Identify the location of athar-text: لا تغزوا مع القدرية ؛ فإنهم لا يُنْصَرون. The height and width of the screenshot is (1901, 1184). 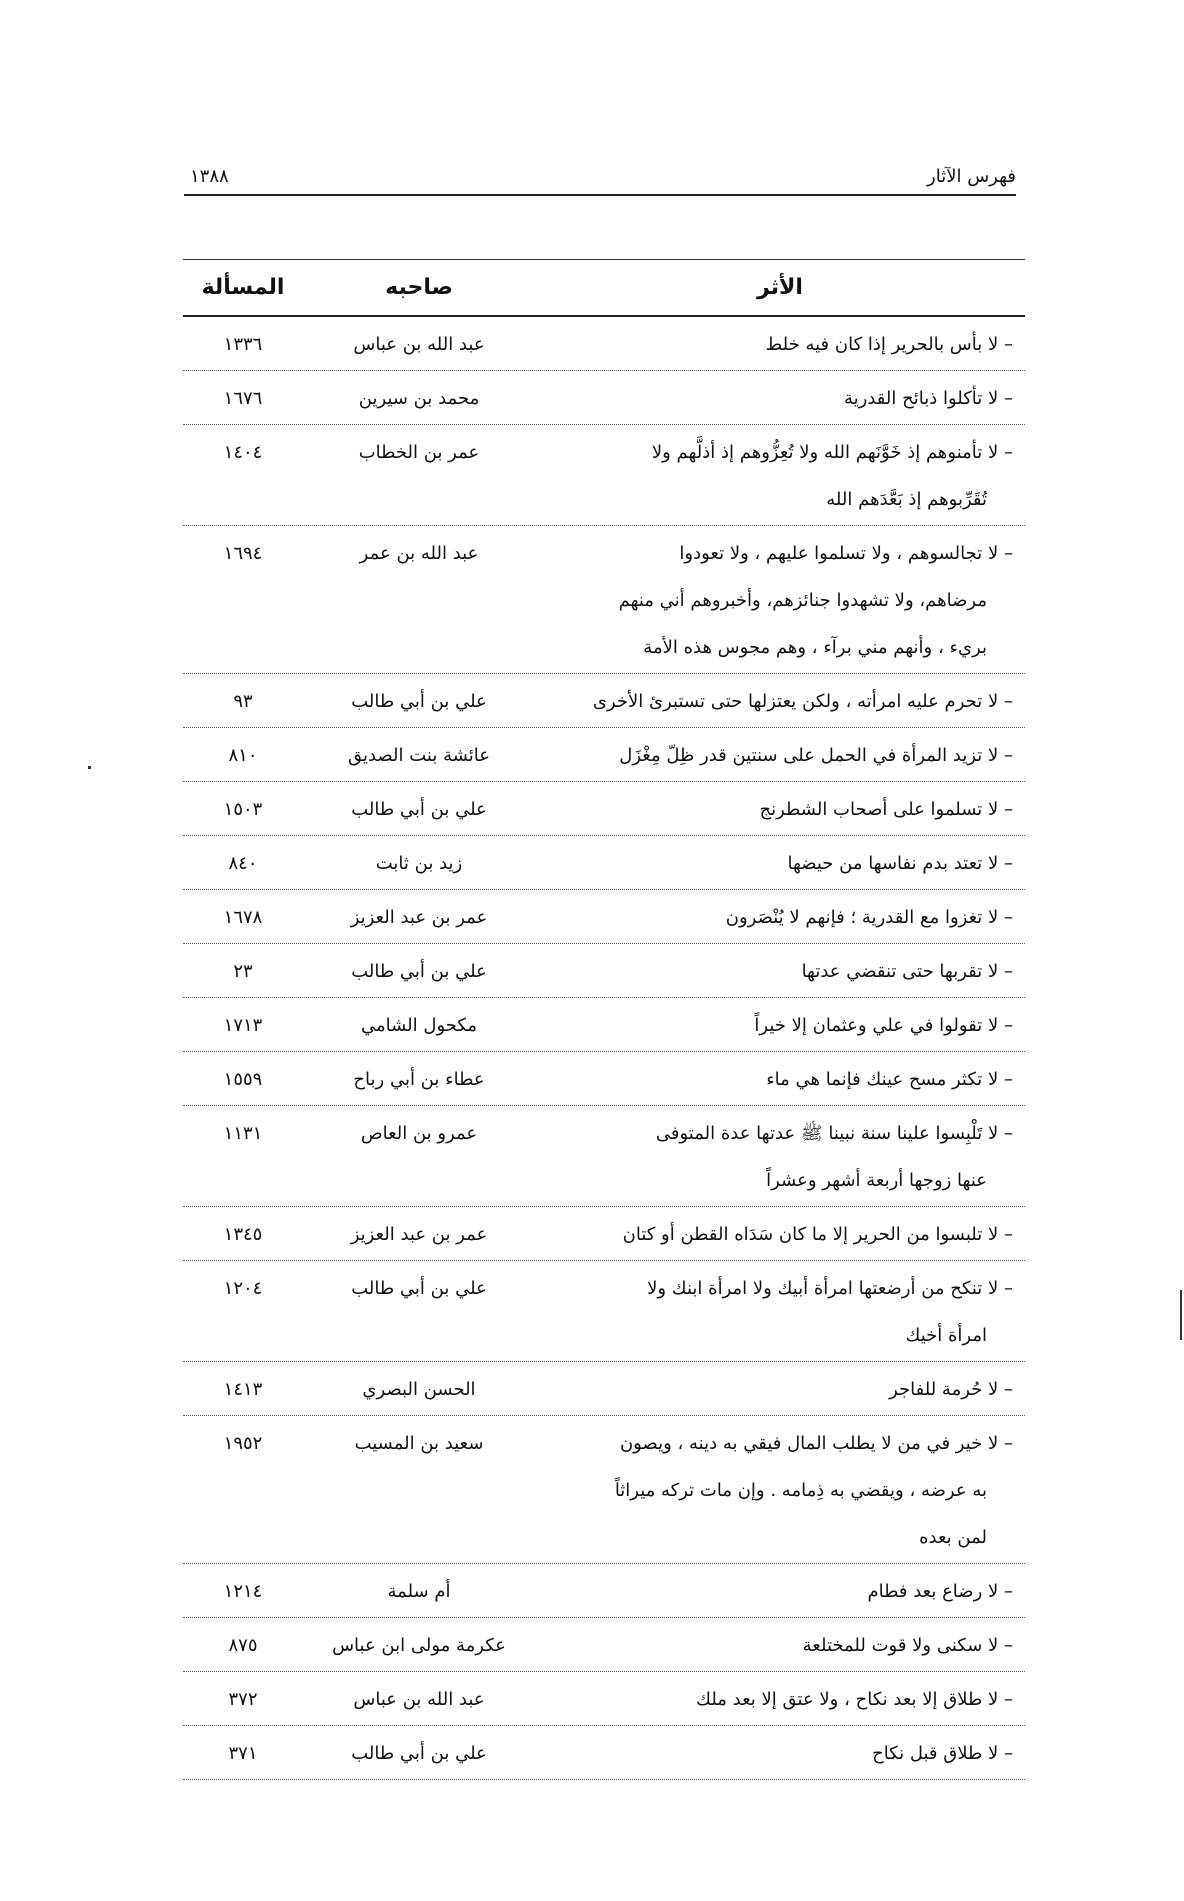
(780, 917).